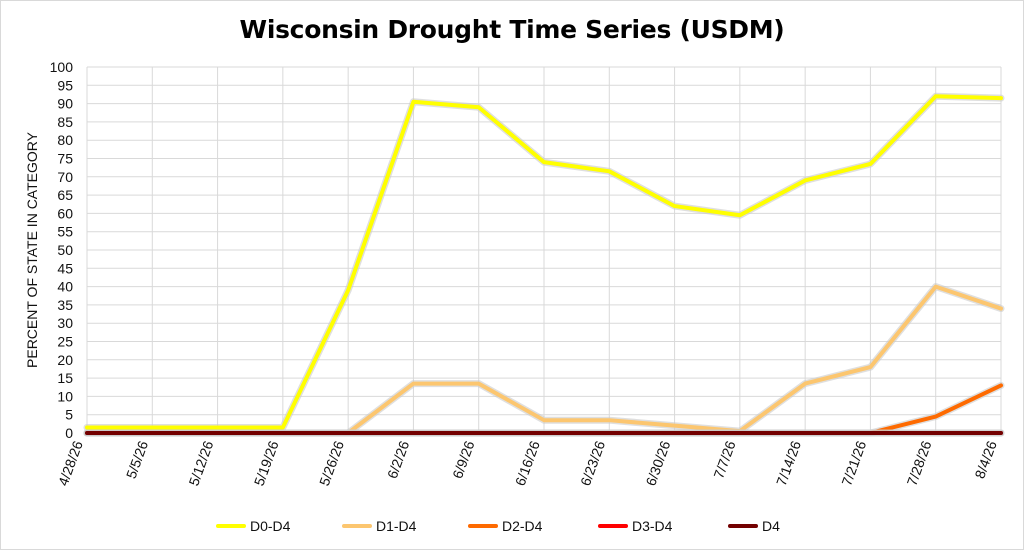  Describe the element at coordinates (62, 67) in the screenshot. I see `y-tick-label: 100` at that location.